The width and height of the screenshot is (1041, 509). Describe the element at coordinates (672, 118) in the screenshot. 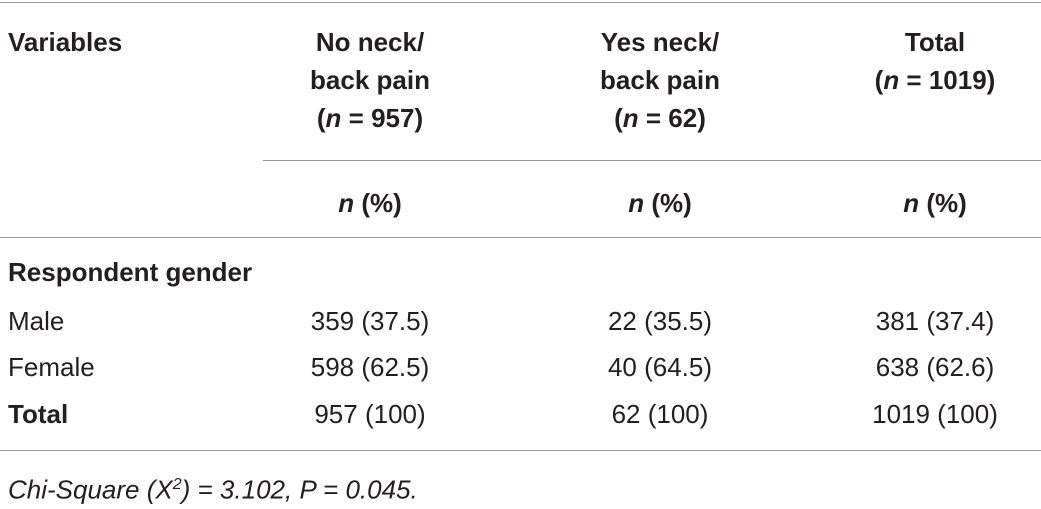

I see `count-part: = 62)` at that location.